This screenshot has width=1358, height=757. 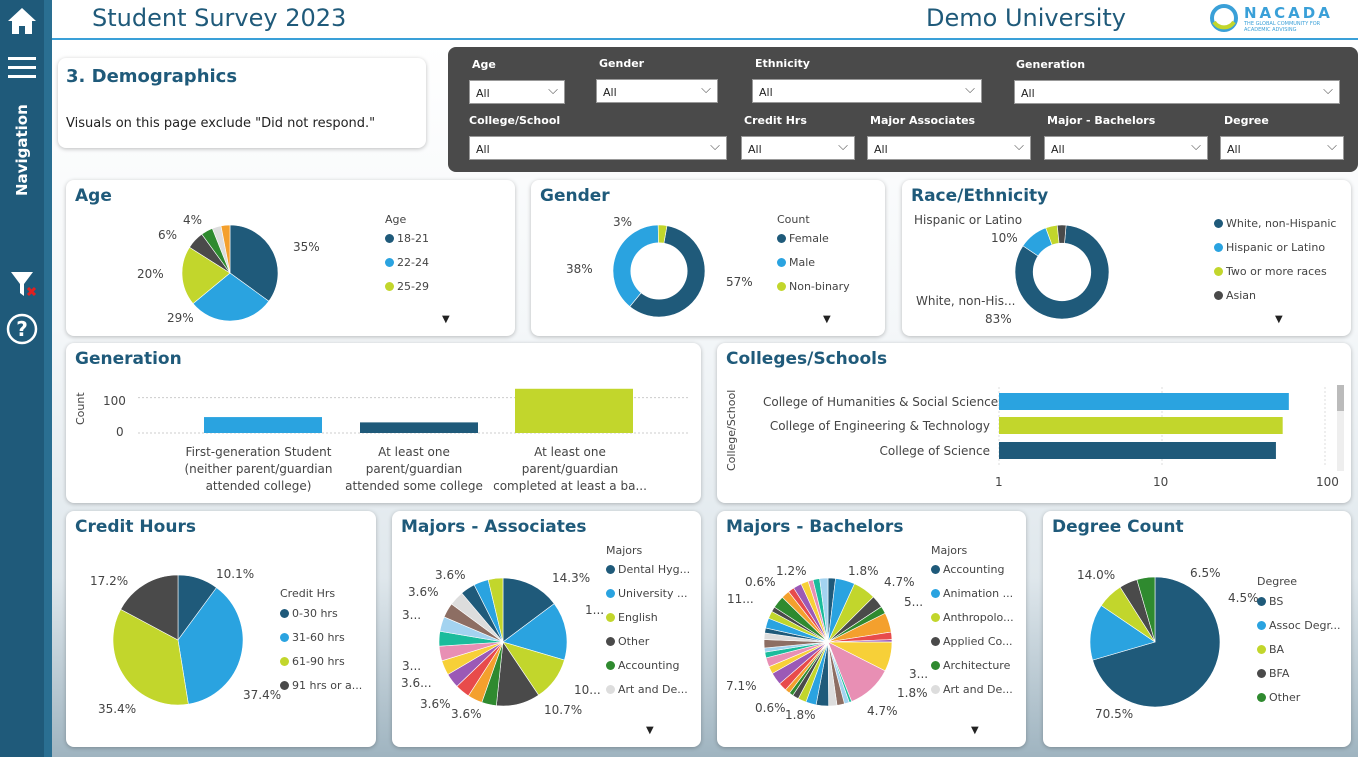 I want to click on help-icon: ?, so click(x=22, y=329).